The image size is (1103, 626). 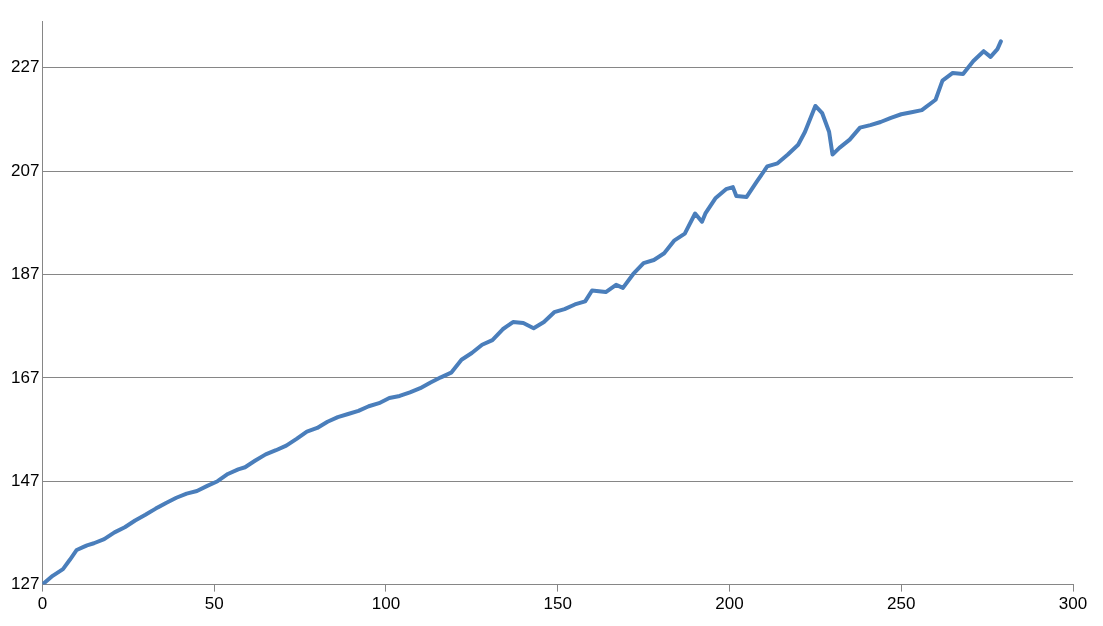 I want to click on x-tick-label: 200, so click(x=729, y=604).